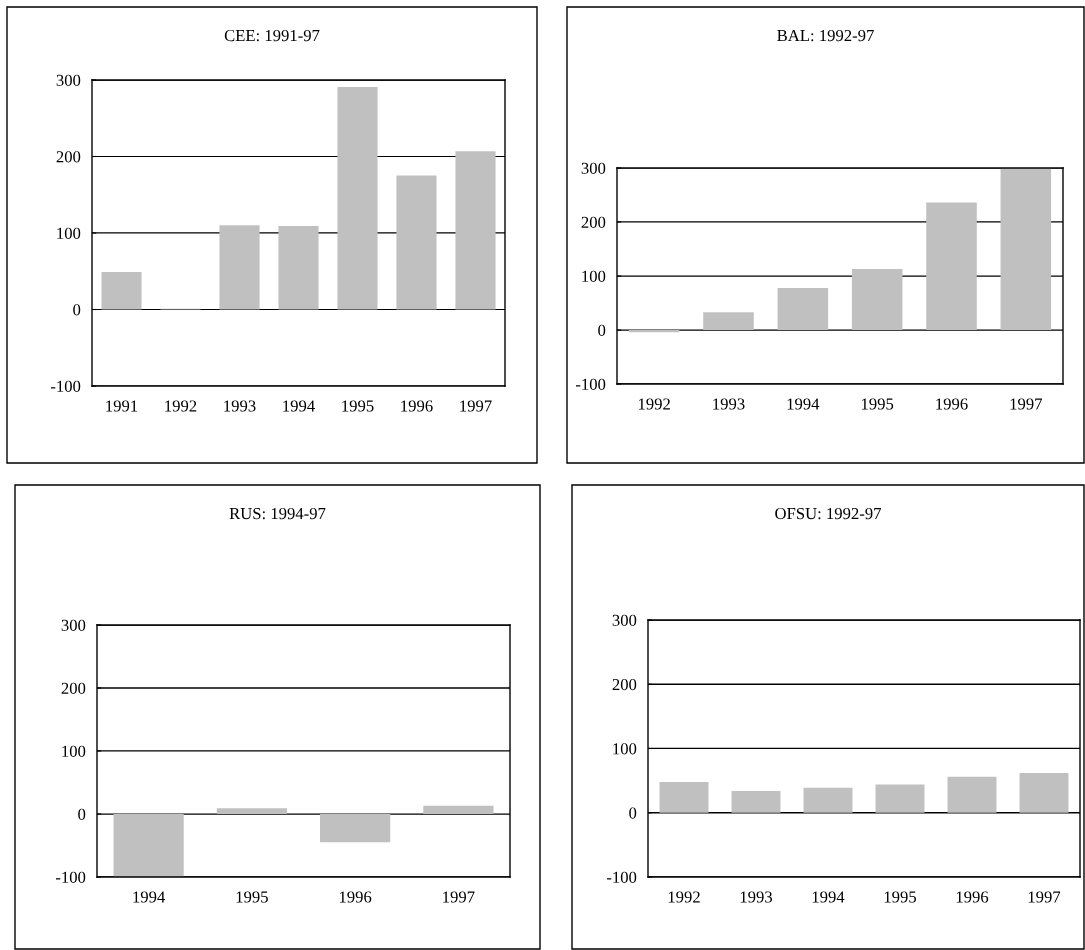 This screenshot has height=950, width=1085. Describe the element at coordinates (277, 513) in the screenshot. I see `chart-title: RUS: 1994-97` at that location.